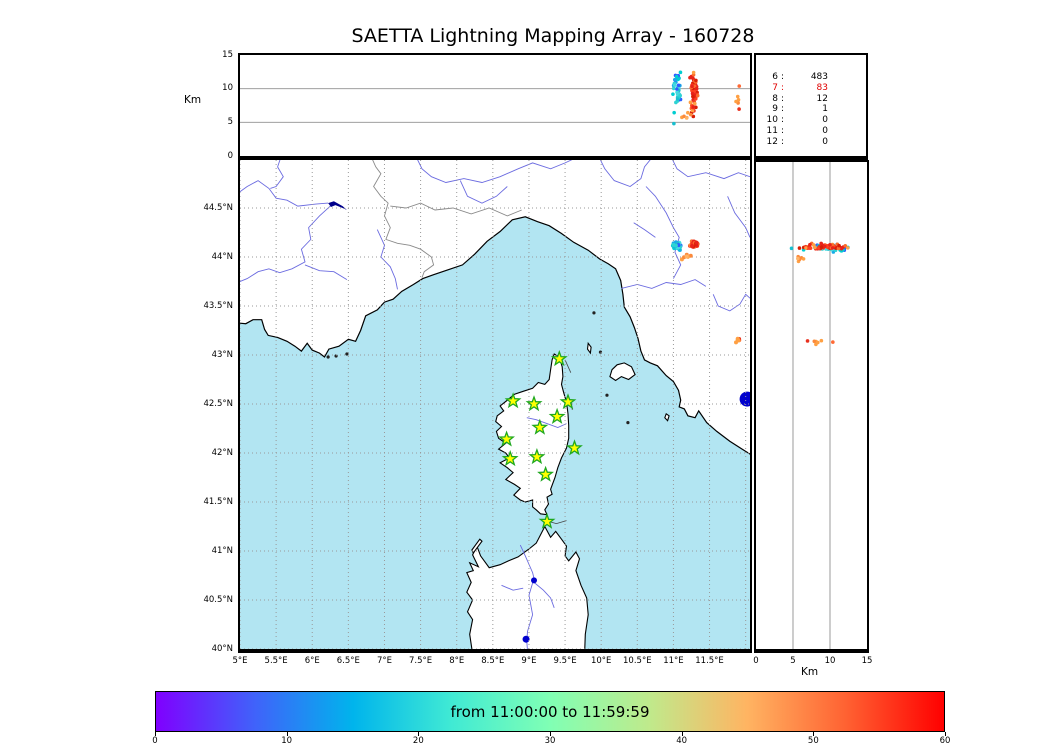 This screenshot has width=1050, height=750. What do you see at coordinates (240, 661) in the screenshot?
I see `longitude-tick-label: 5°E` at bounding box center [240, 661].